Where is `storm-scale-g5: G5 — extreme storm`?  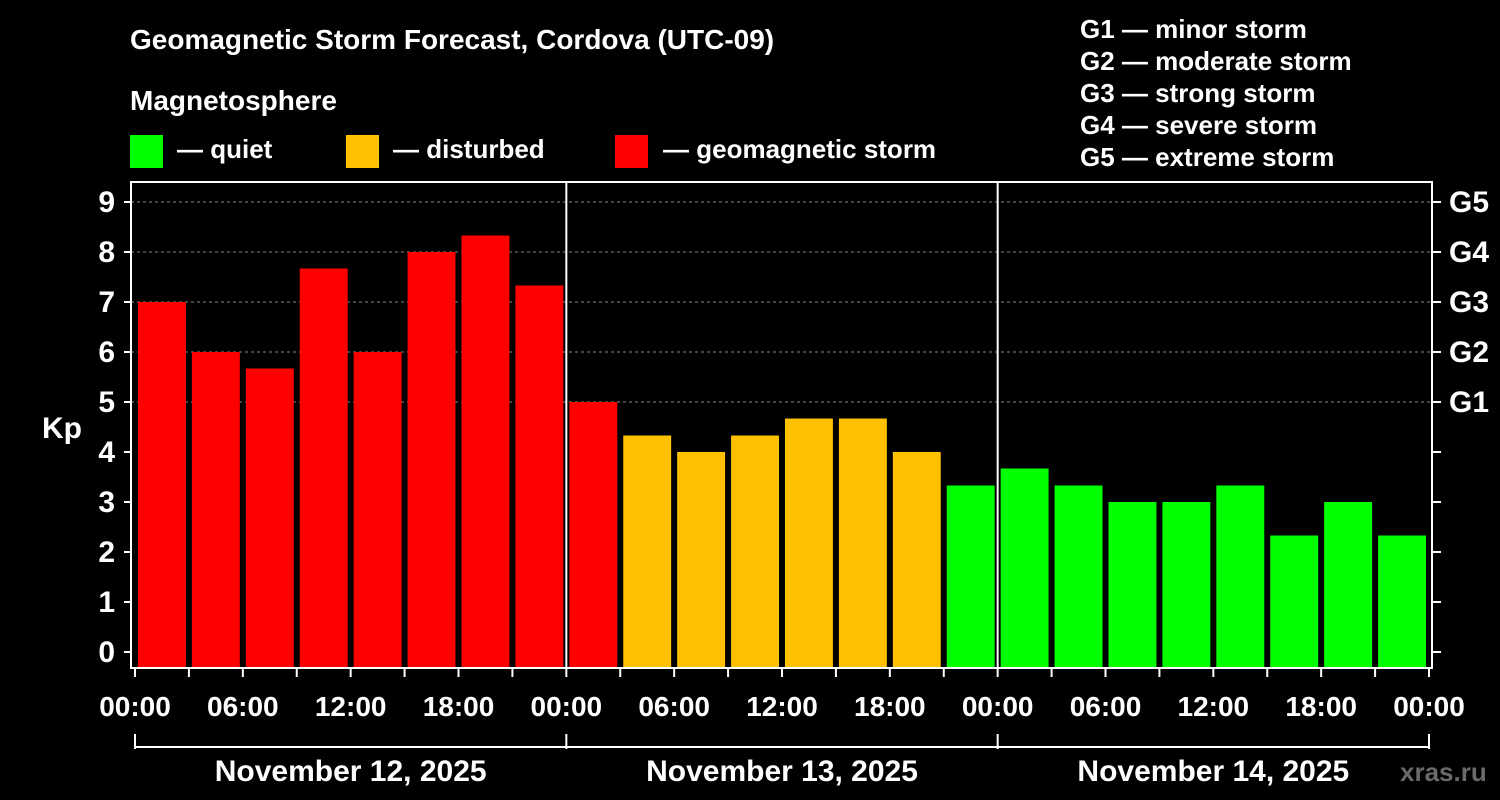
storm-scale-g5: G5 — extreme storm is located at coordinates (1207, 157).